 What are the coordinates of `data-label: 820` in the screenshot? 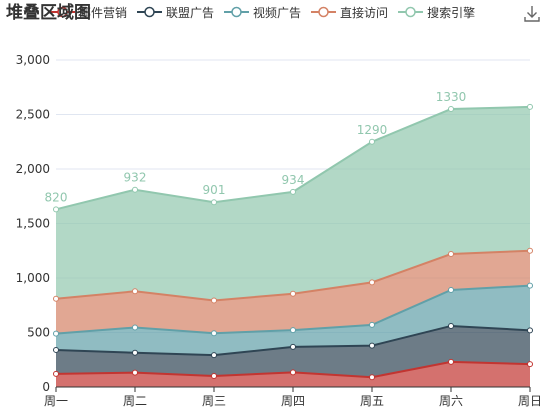 It's located at (56, 197).